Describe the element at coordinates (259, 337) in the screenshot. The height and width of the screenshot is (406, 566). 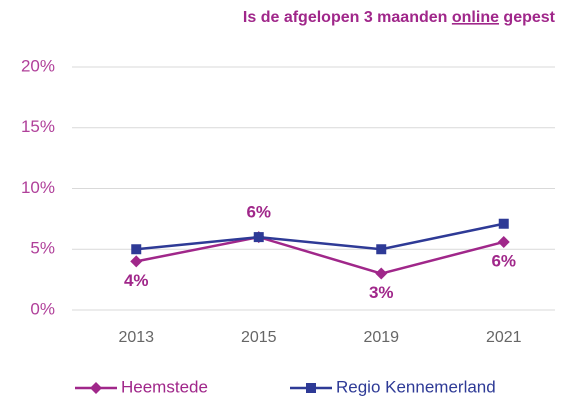
I see `x-tick-label: 2015` at that location.